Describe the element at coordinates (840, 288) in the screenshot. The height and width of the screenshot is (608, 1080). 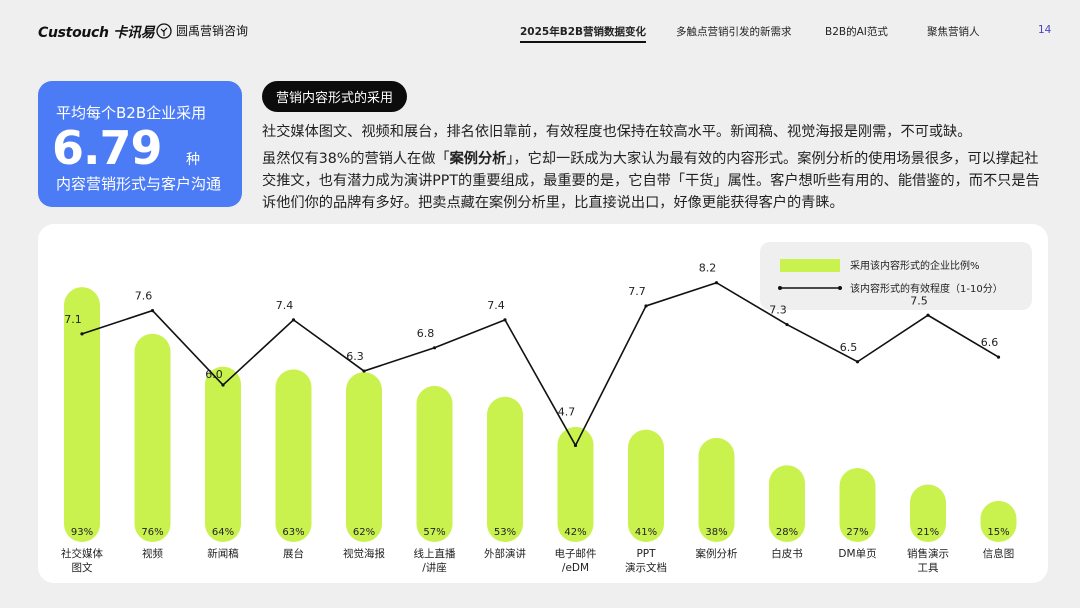
I see `legend-line-dot-right` at that location.